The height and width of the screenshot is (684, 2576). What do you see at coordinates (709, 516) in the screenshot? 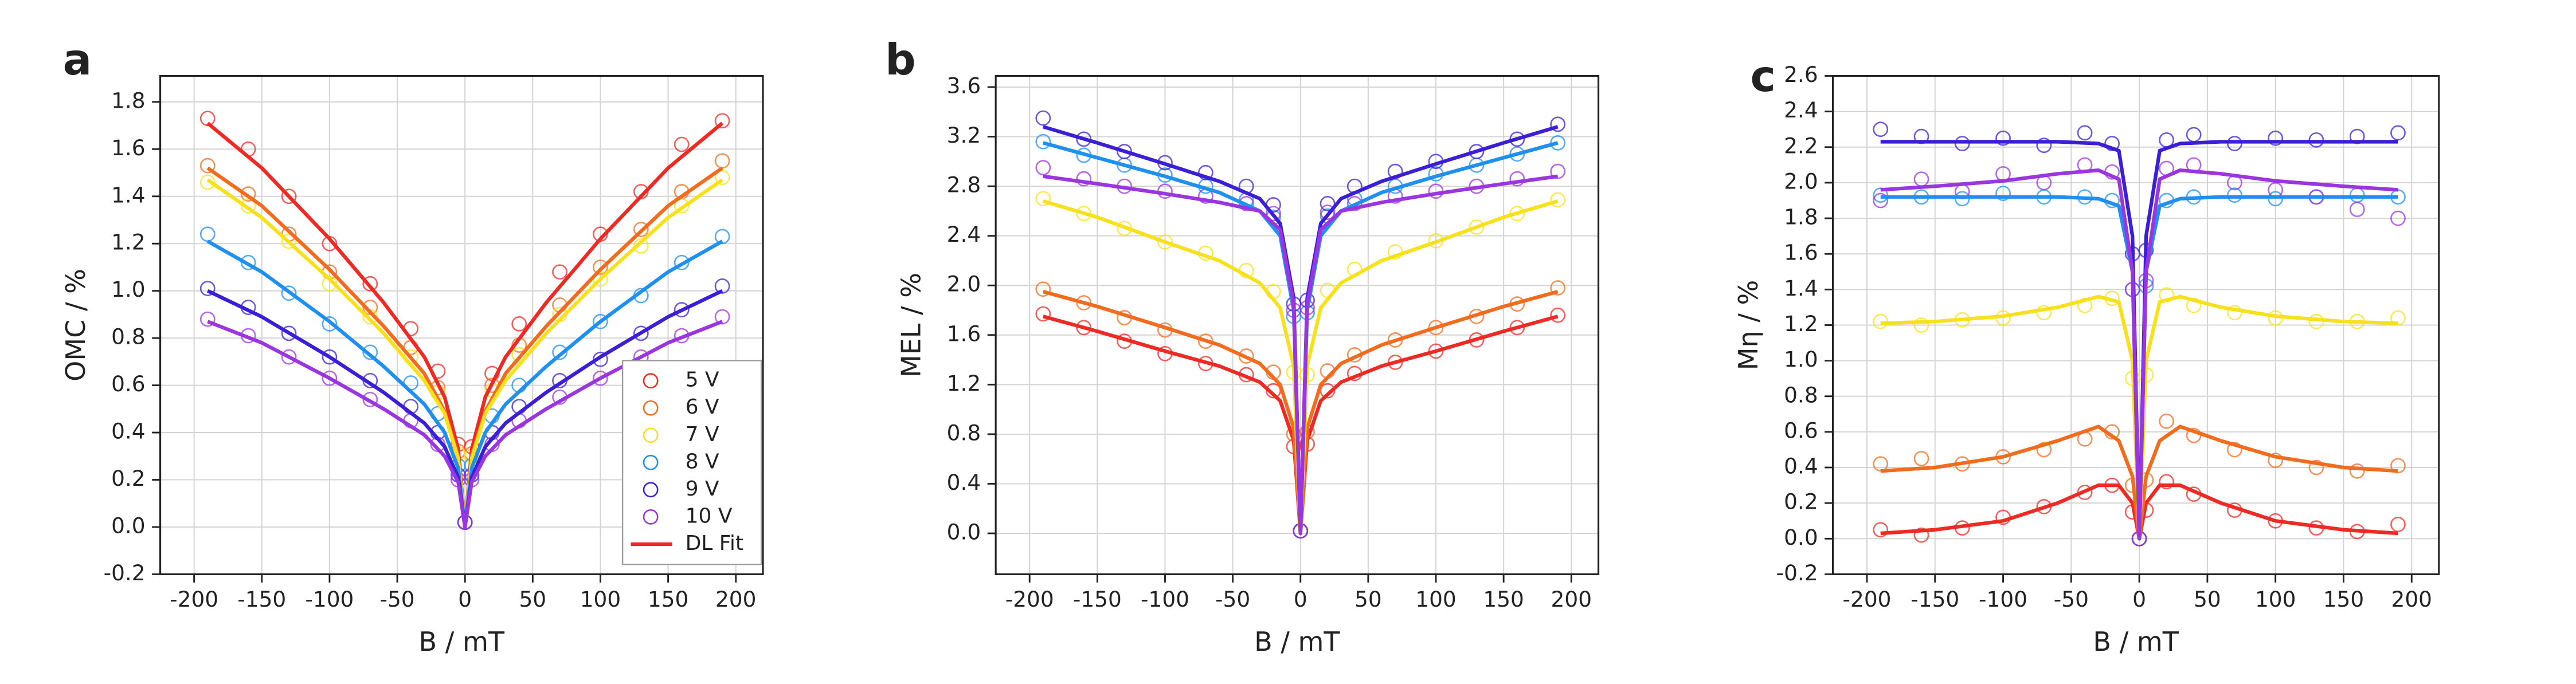
I see `legend-label: 10 V` at bounding box center [709, 516].